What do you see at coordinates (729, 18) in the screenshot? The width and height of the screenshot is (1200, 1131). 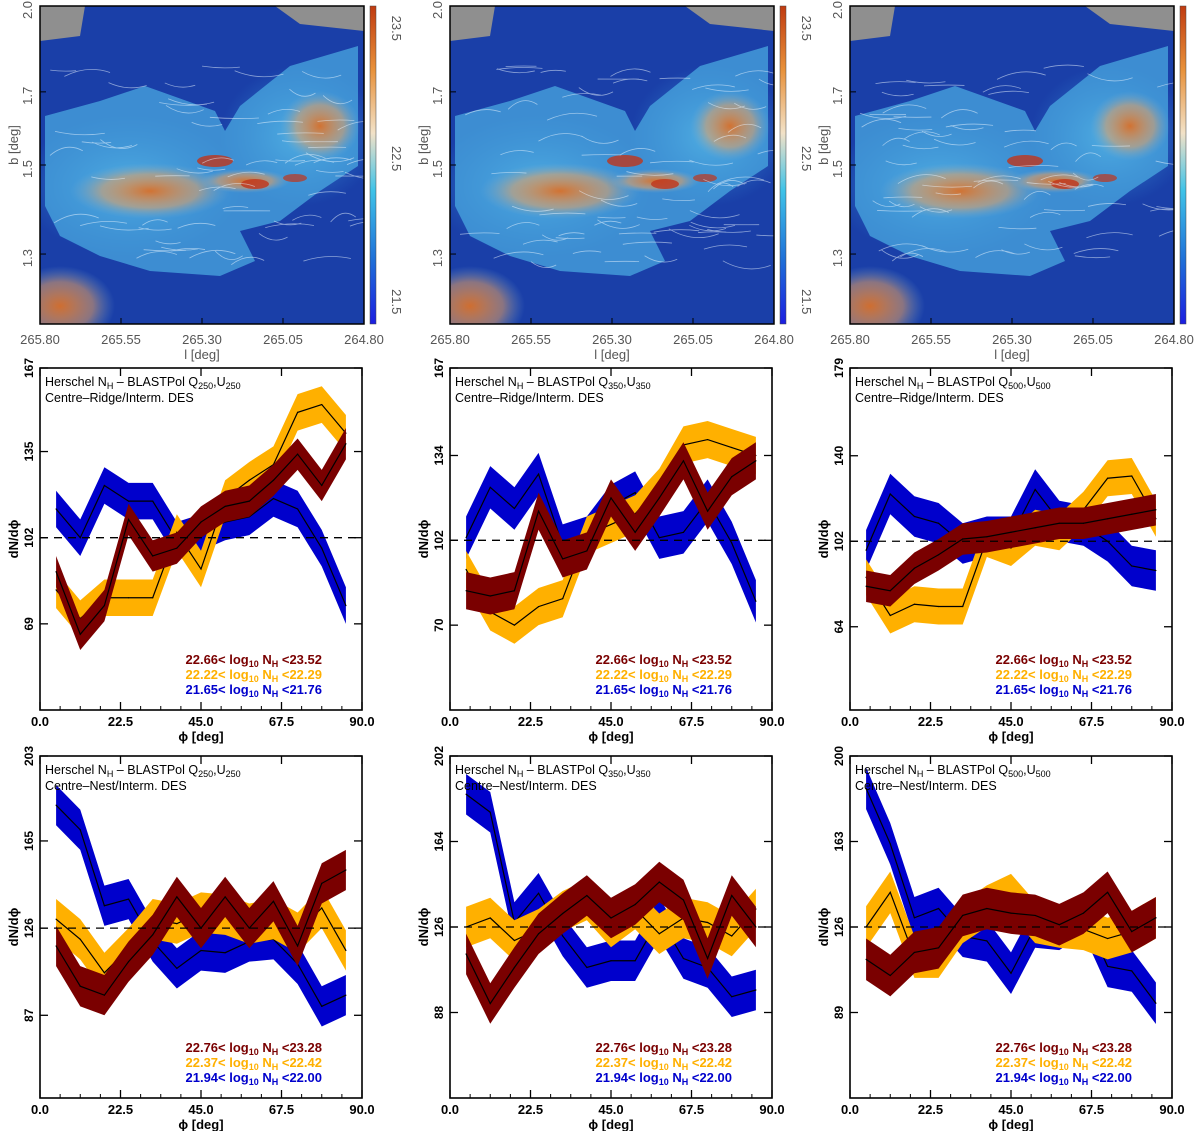 I see `map-blank-region` at bounding box center [729, 18].